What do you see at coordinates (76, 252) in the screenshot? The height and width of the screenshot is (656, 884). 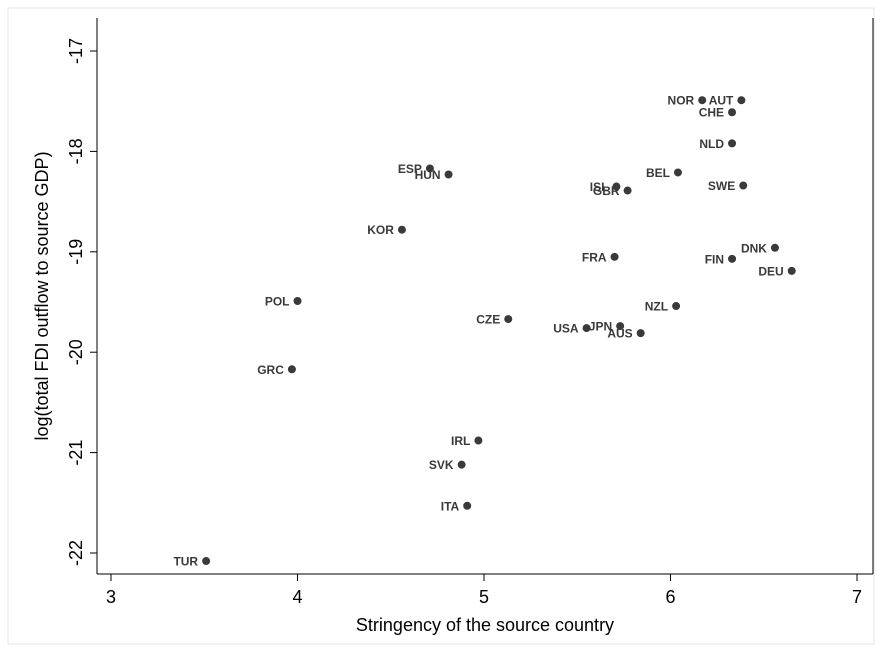 I see `y-tick-label: -19` at bounding box center [76, 252].